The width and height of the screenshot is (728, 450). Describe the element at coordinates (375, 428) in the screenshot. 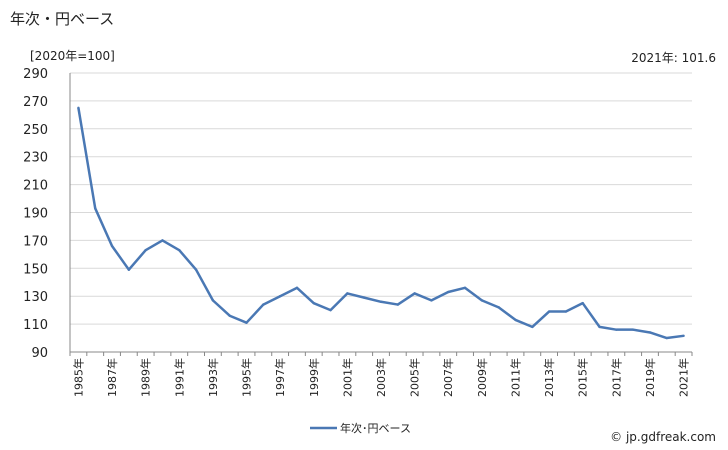

I see `legend-label: 年次･円ベース` at that location.